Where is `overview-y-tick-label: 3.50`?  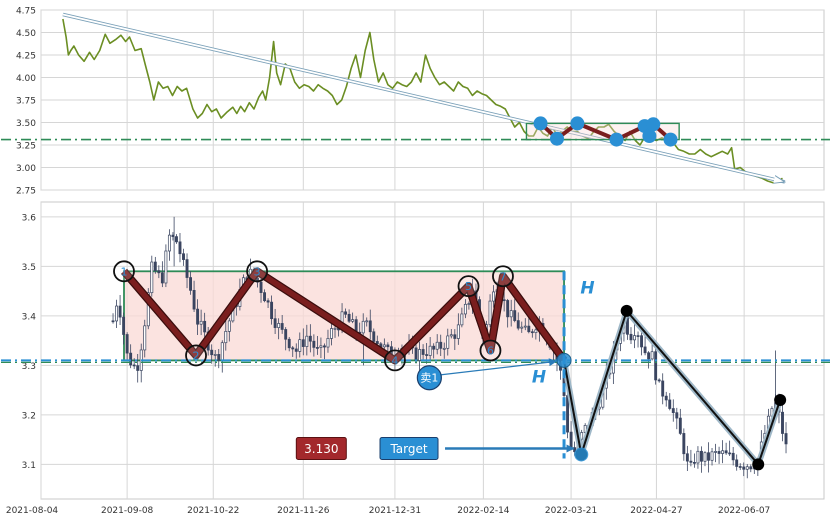
overview-y-tick-label: 3.50 is located at coordinates (26, 124).